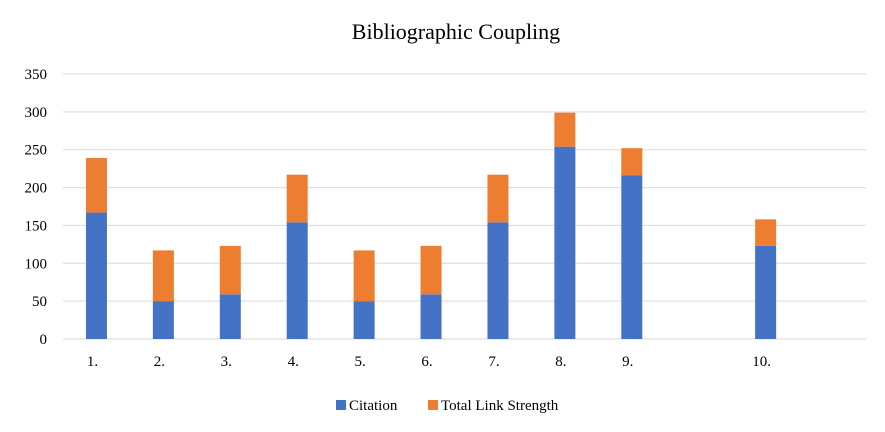 Image resolution: width=885 pixels, height=432 pixels. I want to click on y-tick-label: 300, so click(36, 113).